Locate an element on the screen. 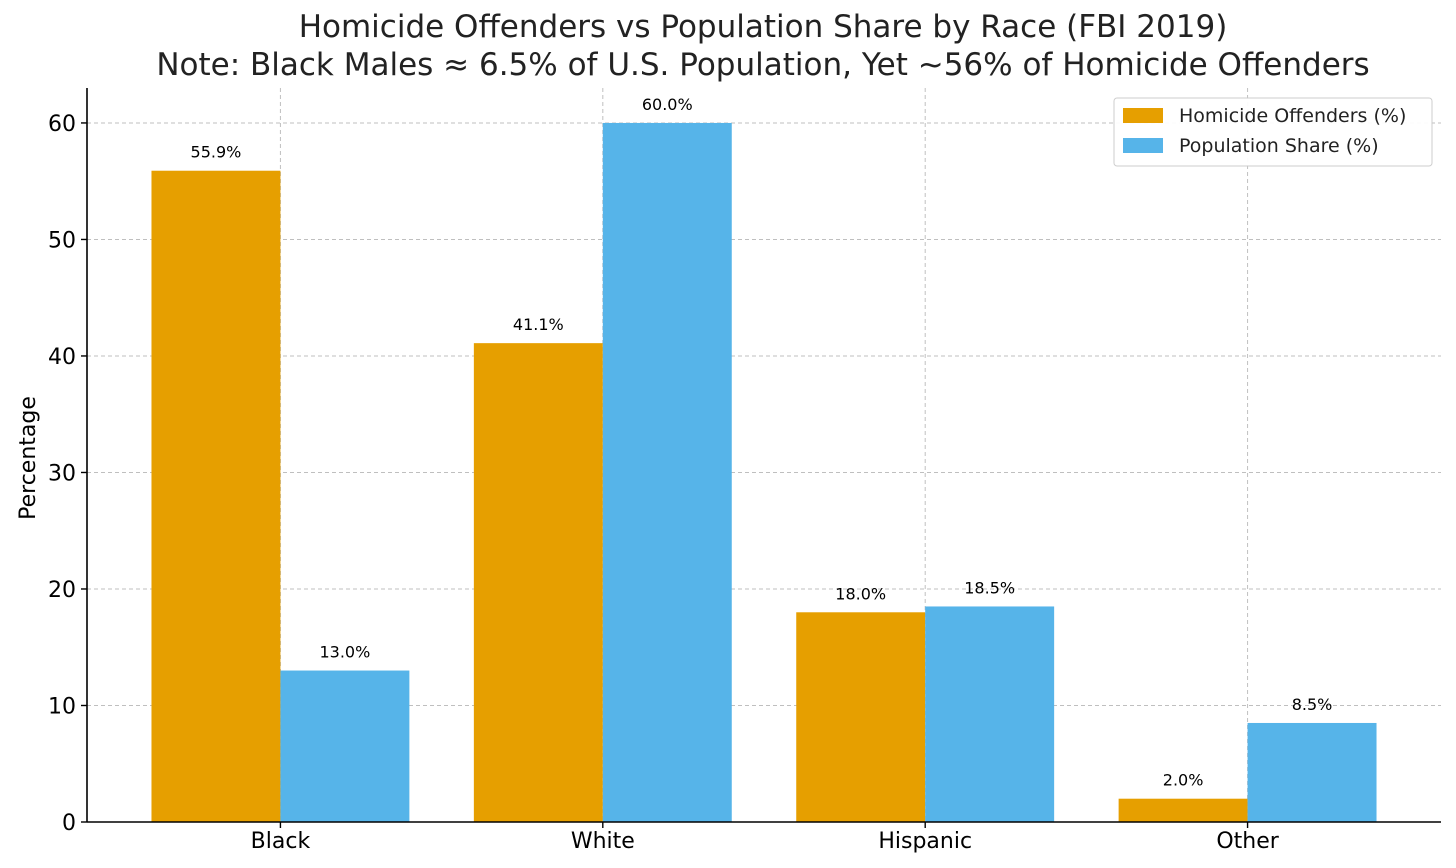 The height and width of the screenshot is (868, 1456). y-tick-label: 10 is located at coordinates (62, 706).